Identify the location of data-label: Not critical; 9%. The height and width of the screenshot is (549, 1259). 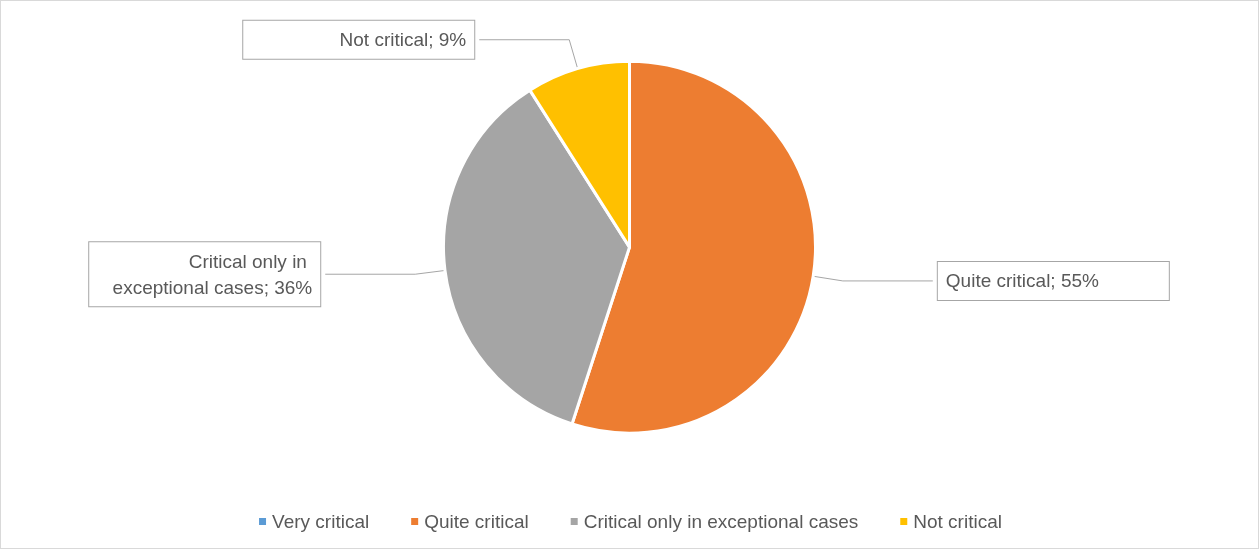
(403, 40).